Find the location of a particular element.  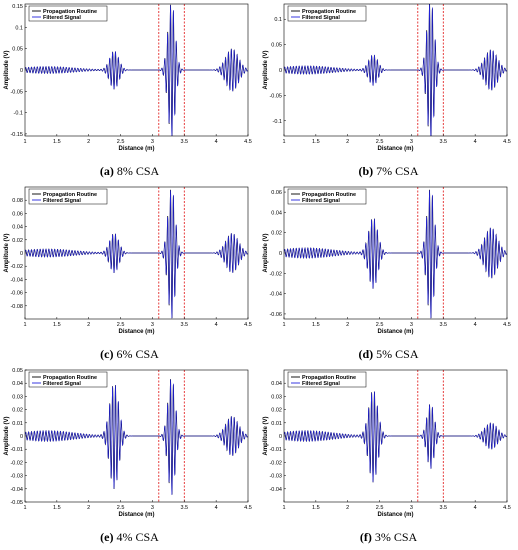

caption-b: (b) 7% CSA is located at coordinates (388, 171).